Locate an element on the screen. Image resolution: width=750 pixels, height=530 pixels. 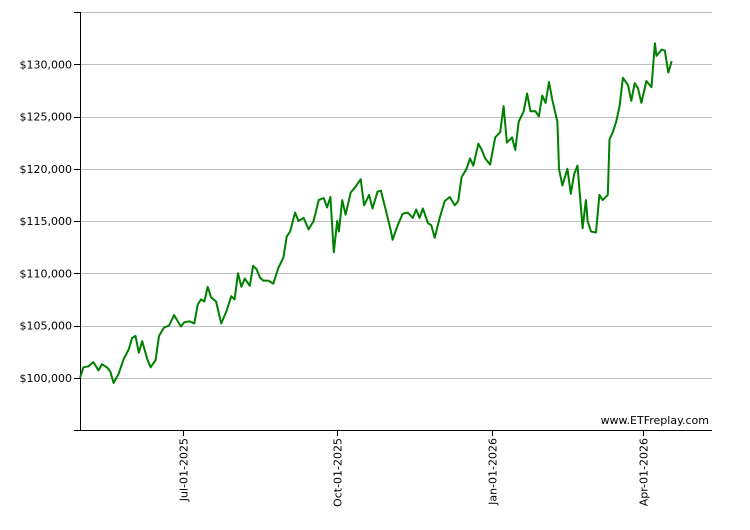
y-tick-label: $105,000 is located at coordinates (46, 326).